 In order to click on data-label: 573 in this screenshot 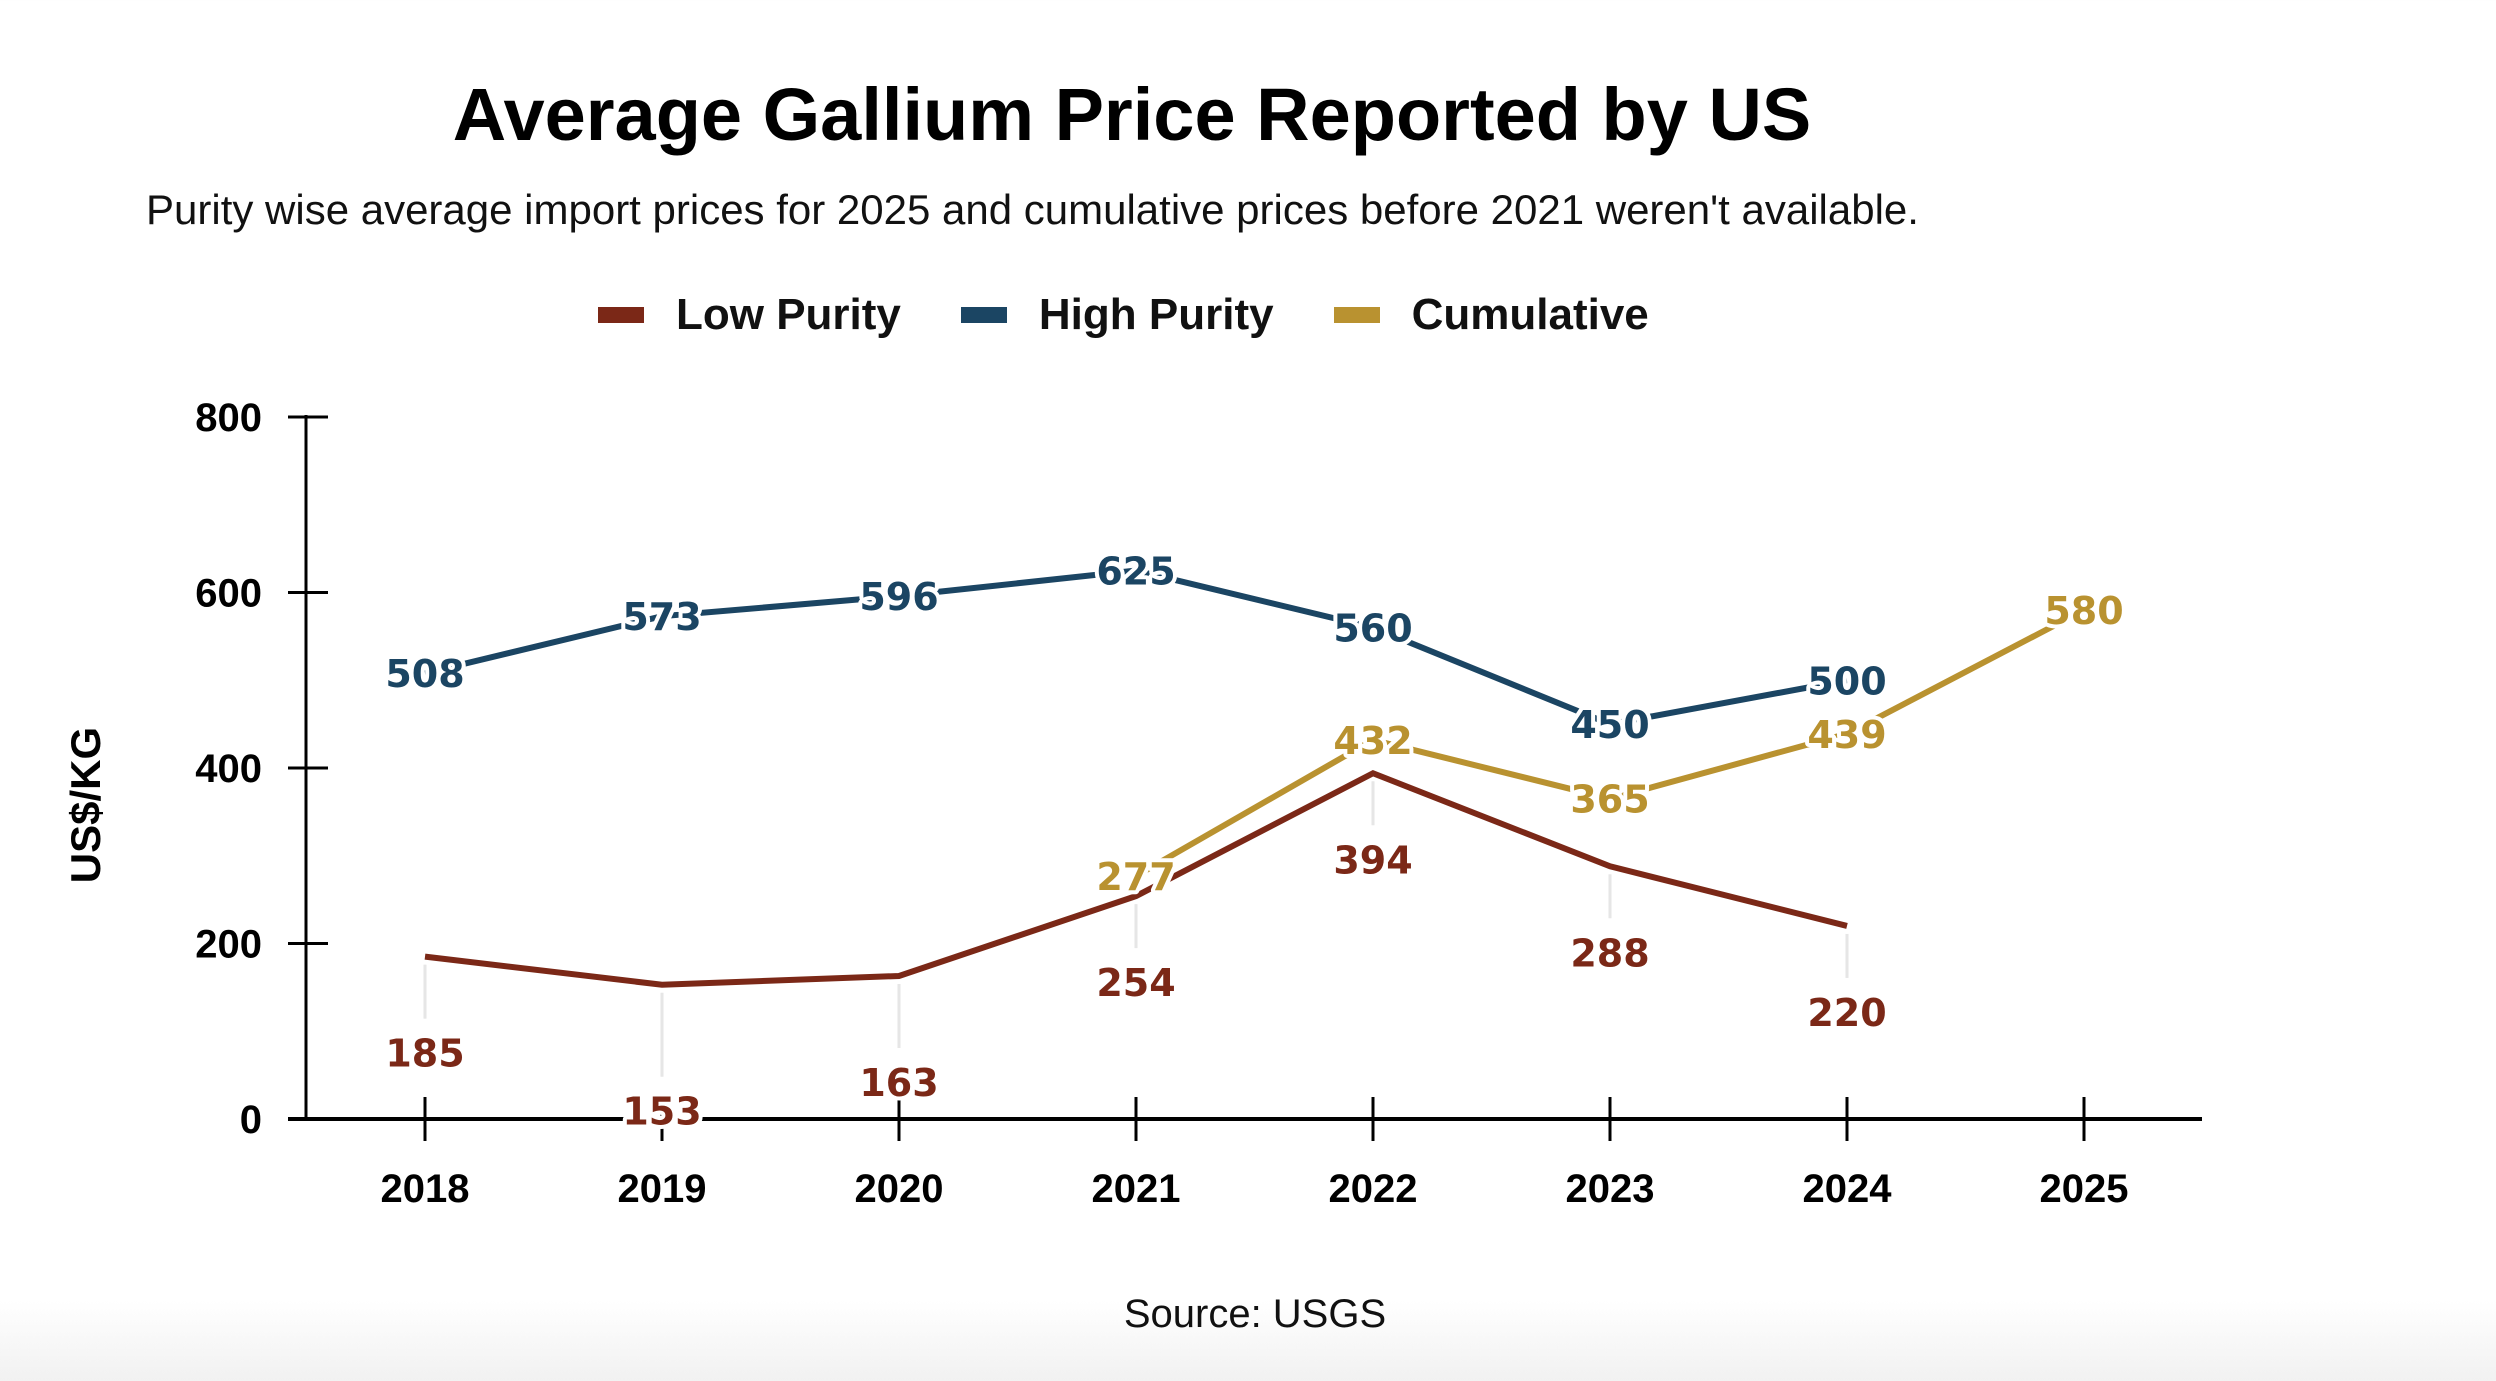, I will do `click(661, 617)`.